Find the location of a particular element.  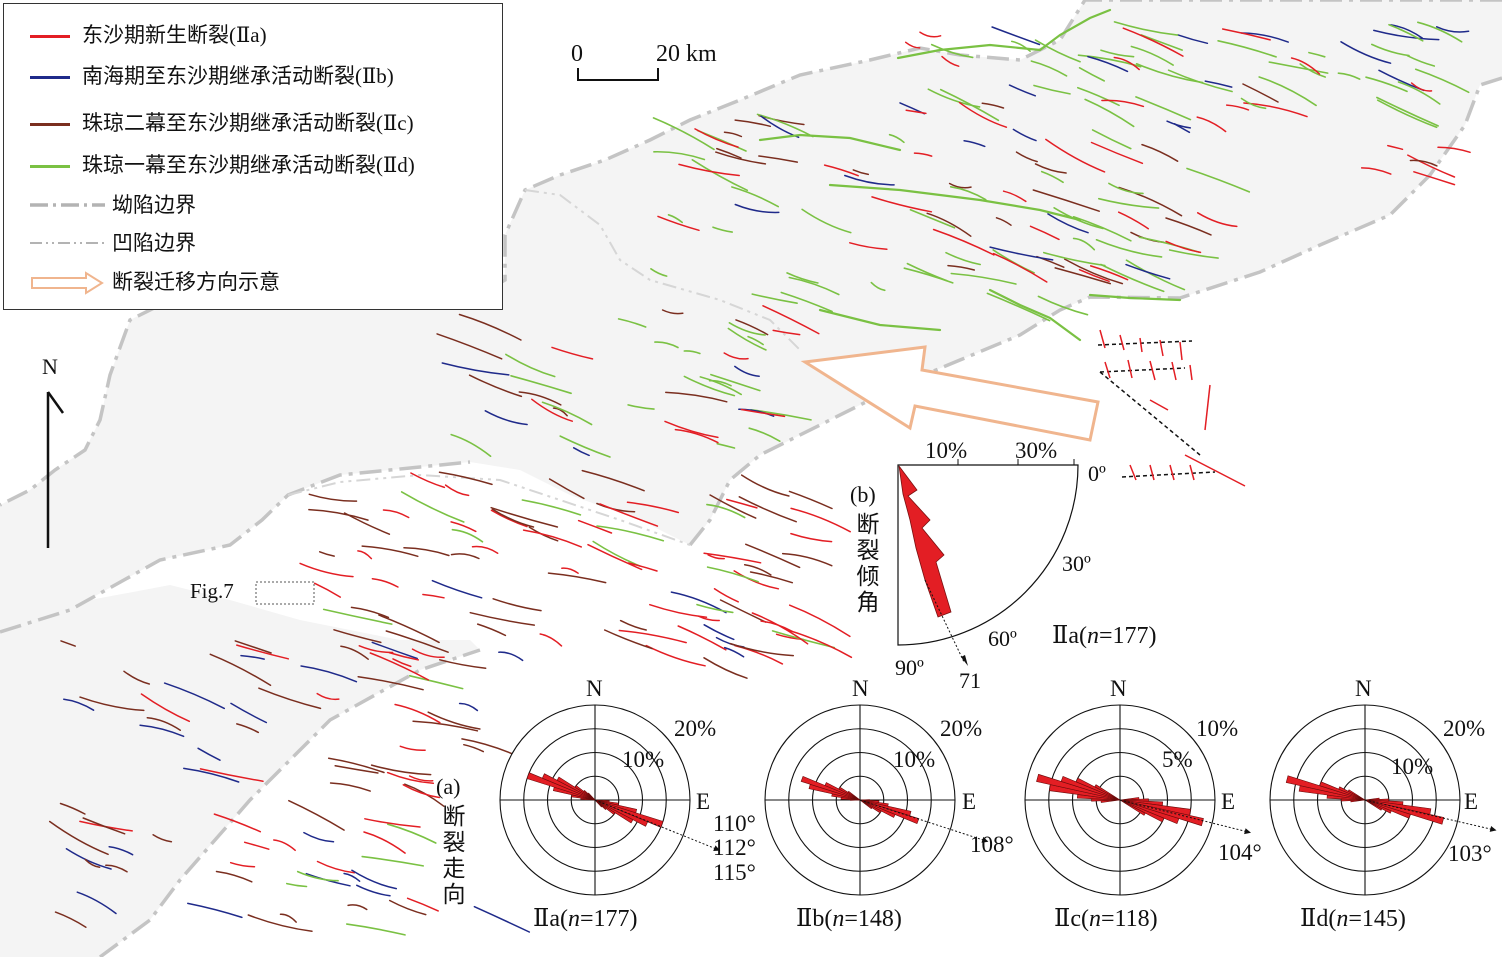

legend-swatch-IIb is located at coordinates (50, 77).